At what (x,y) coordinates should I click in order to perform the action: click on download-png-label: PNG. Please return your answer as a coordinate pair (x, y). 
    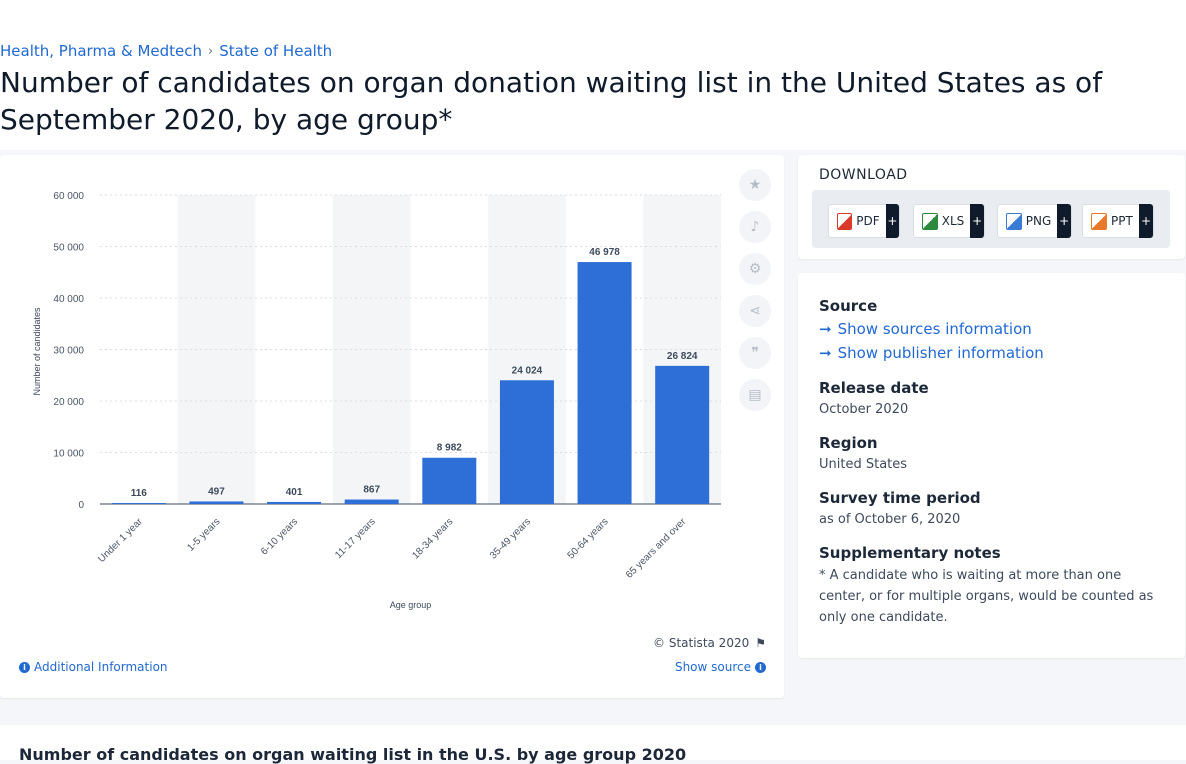
    Looking at the image, I should click on (1038, 221).